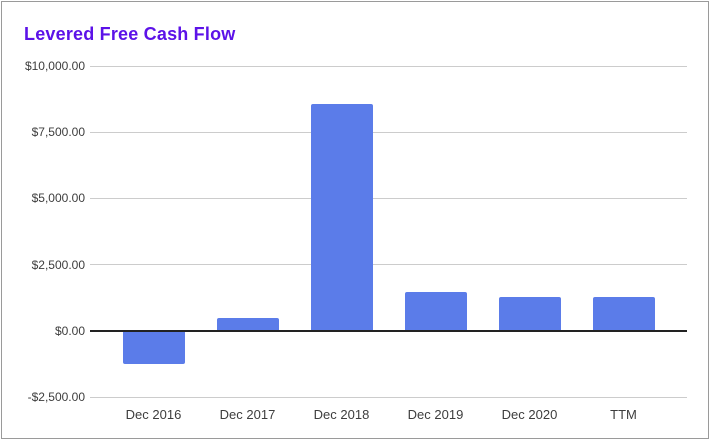 Image resolution: width=710 pixels, height=441 pixels. Describe the element at coordinates (58, 264) in the screenshot. I see `y-axis-tick-label: $2,500.00` at that location.